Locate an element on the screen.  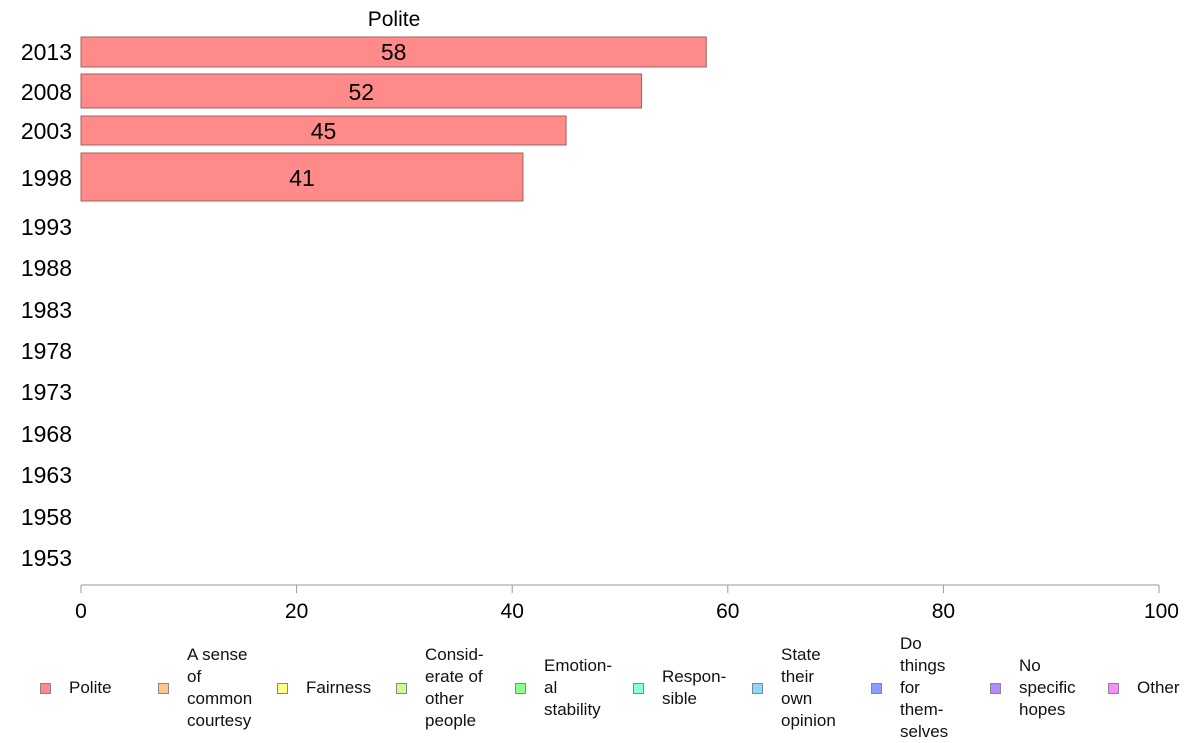
x-tick-label: 60 is located at coordinates (727, 611).